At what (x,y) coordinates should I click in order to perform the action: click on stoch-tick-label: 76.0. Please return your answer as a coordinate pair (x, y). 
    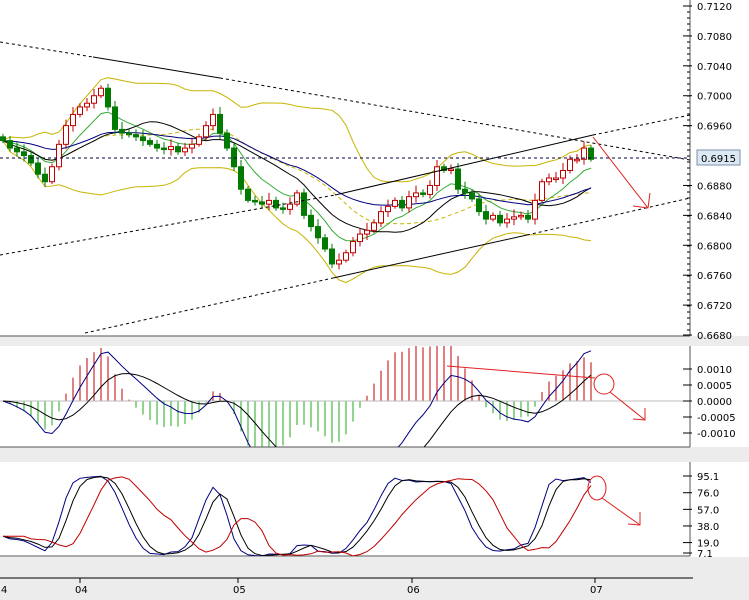
    Looking at the image, I should click on (708, 494).